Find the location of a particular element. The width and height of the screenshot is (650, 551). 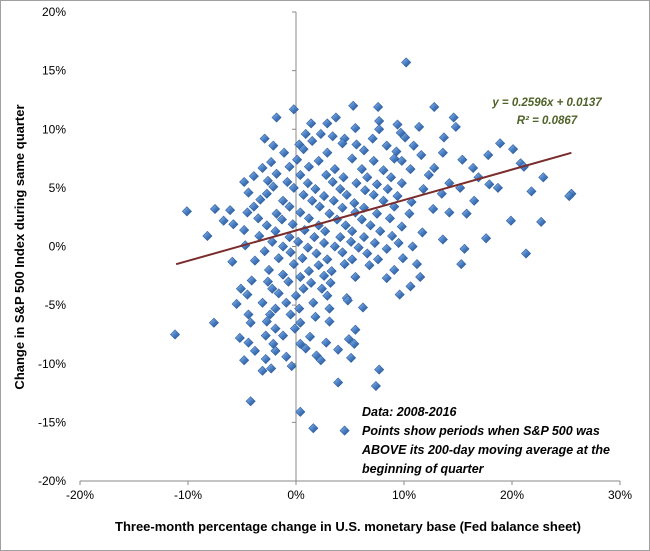

y-tick-label: -5% is located at coordinates (56, 305).